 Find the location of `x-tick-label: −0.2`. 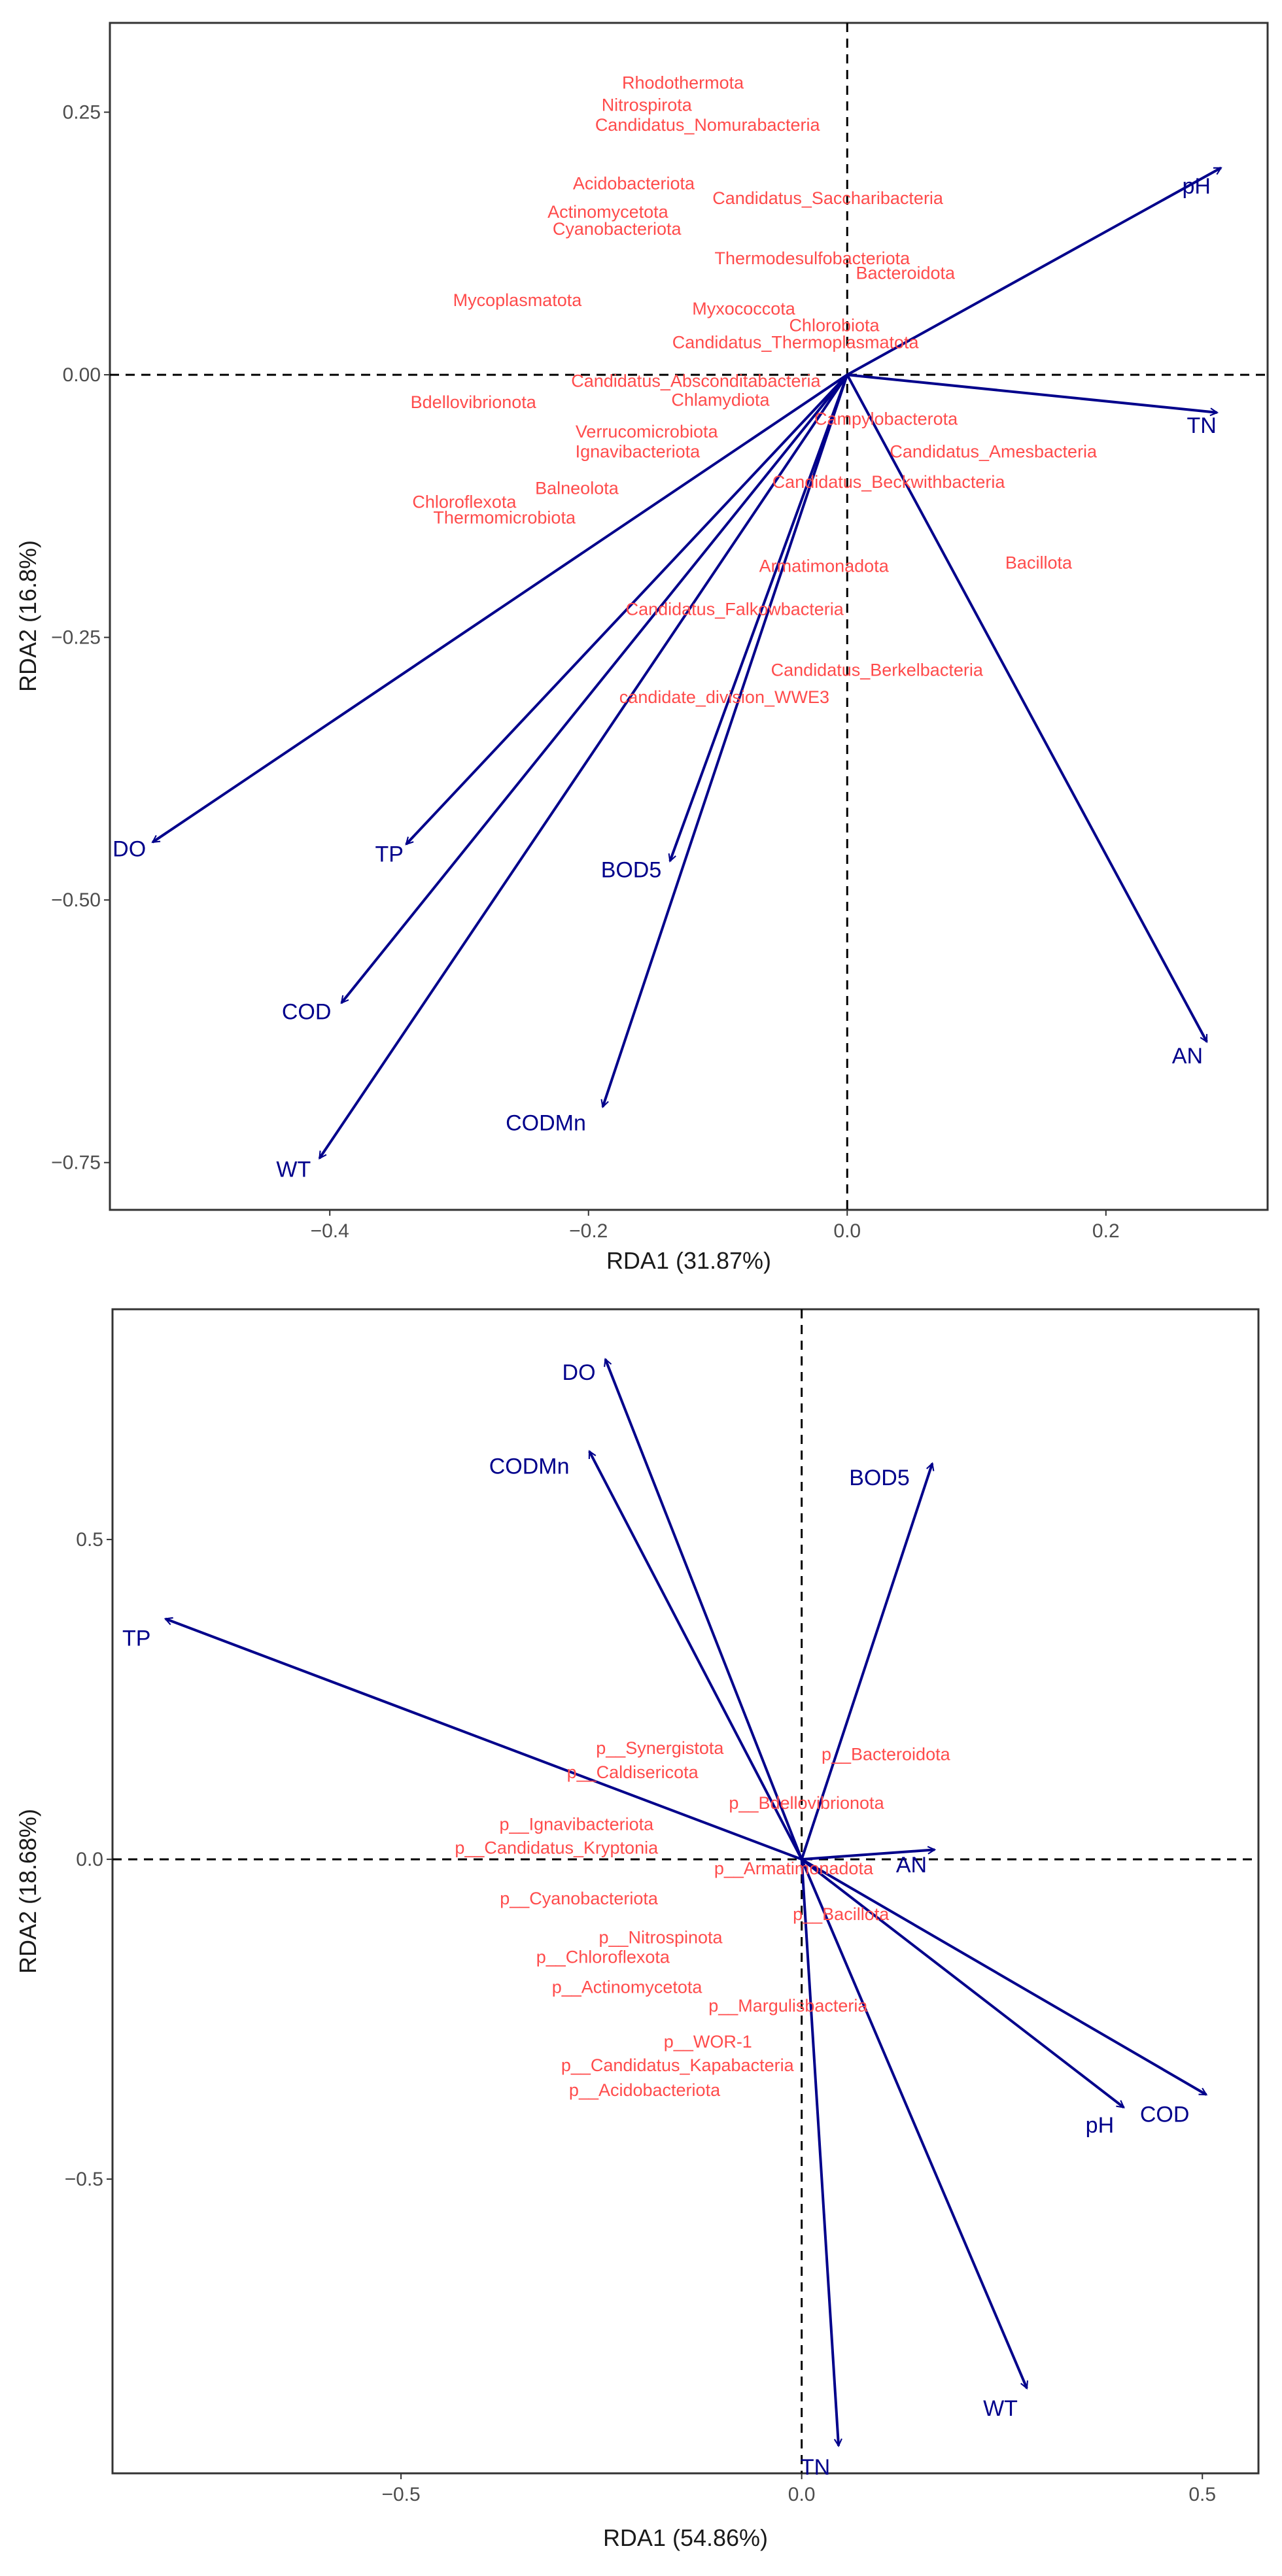

x-tick-label: −0.2 is located at coordinates (588, 1231).